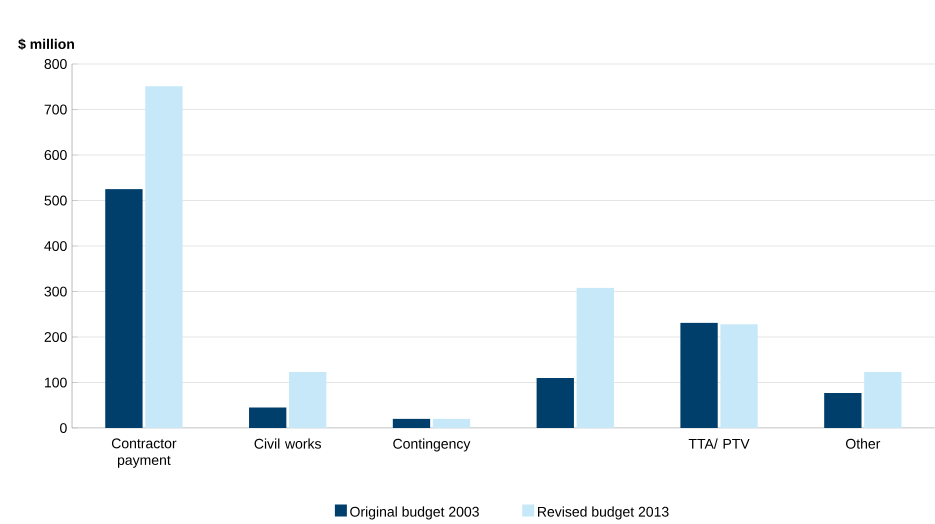 The image size is (935, 524). Describe the element at coordinates (414, 513) in the screenshot. I see `legend-label: Original budget 2003` at that location.